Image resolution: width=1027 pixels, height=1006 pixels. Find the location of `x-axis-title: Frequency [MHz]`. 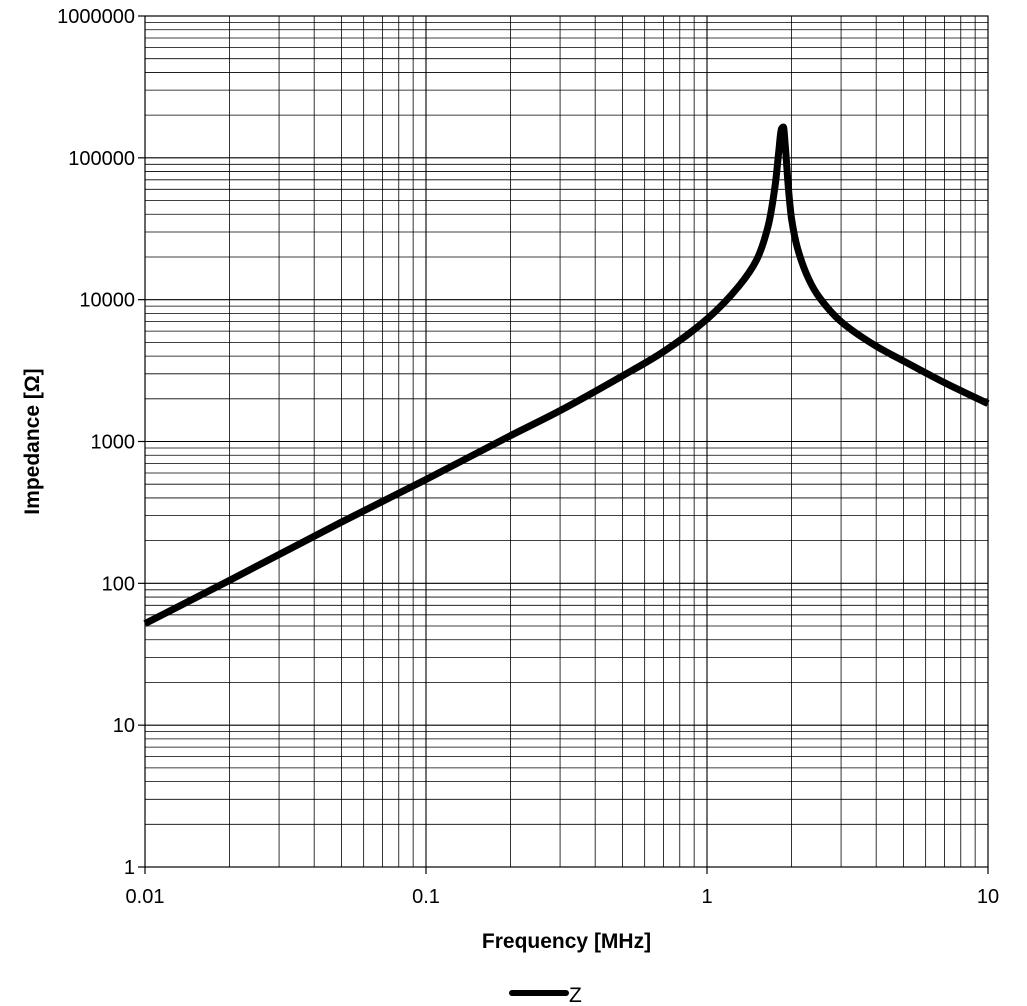

x-axis-title: Frequency [MHz] is located at coordinates (566, 941).